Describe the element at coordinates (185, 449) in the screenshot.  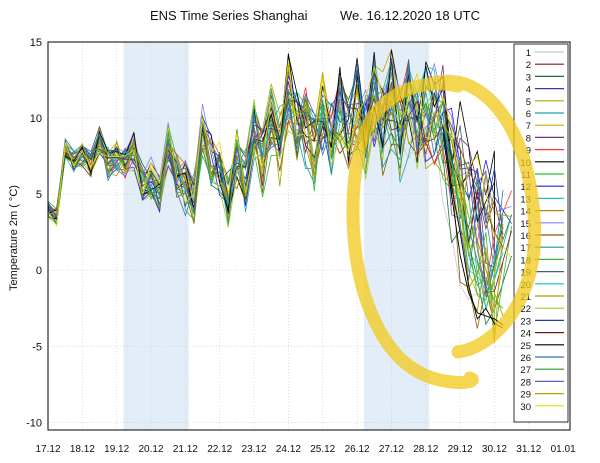
I see `x-tick-21.12: 21.12` at that location.